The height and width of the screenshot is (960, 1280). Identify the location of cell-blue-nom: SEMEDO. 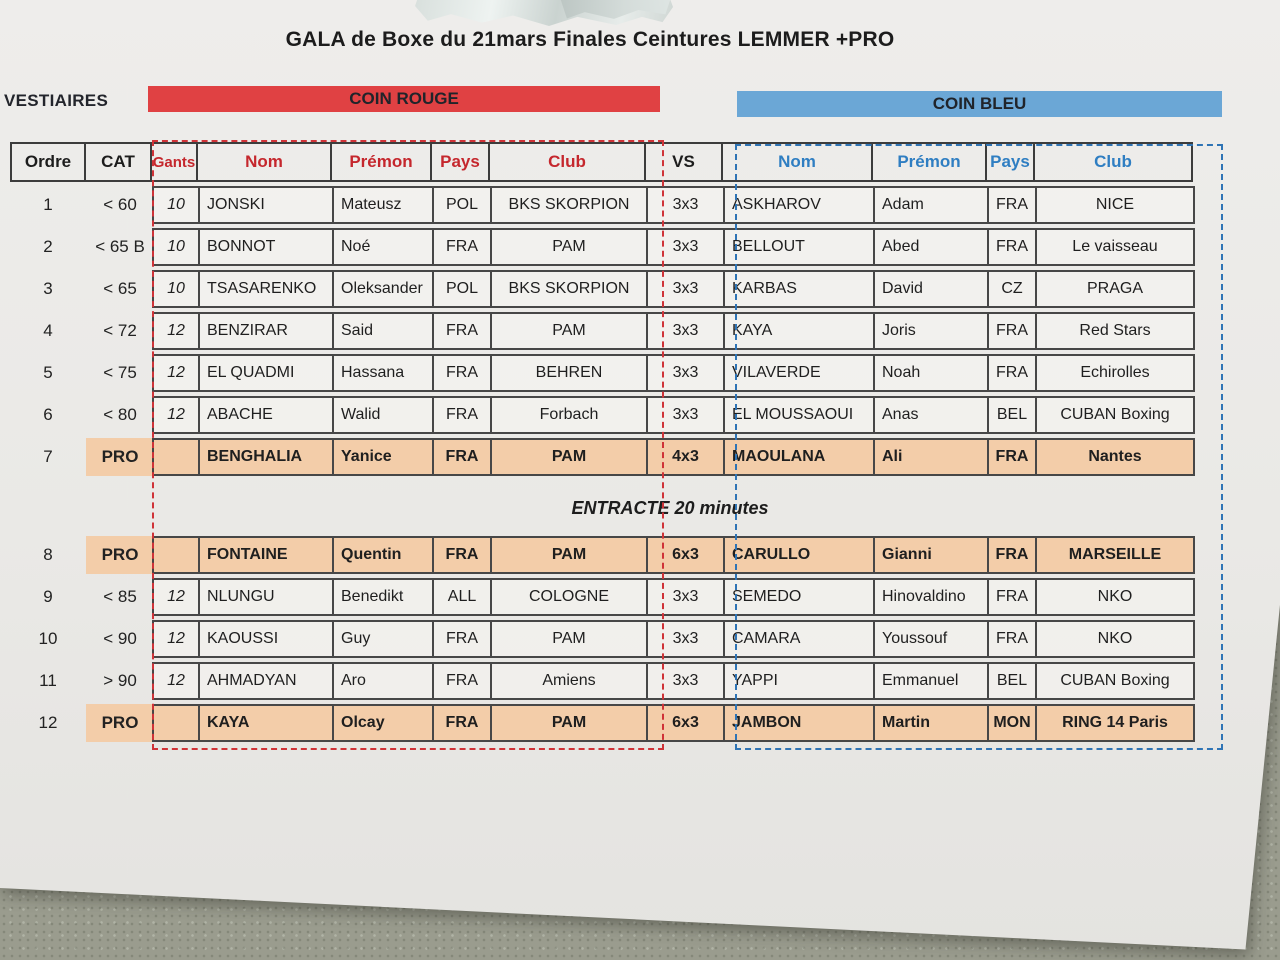
(799, 597).